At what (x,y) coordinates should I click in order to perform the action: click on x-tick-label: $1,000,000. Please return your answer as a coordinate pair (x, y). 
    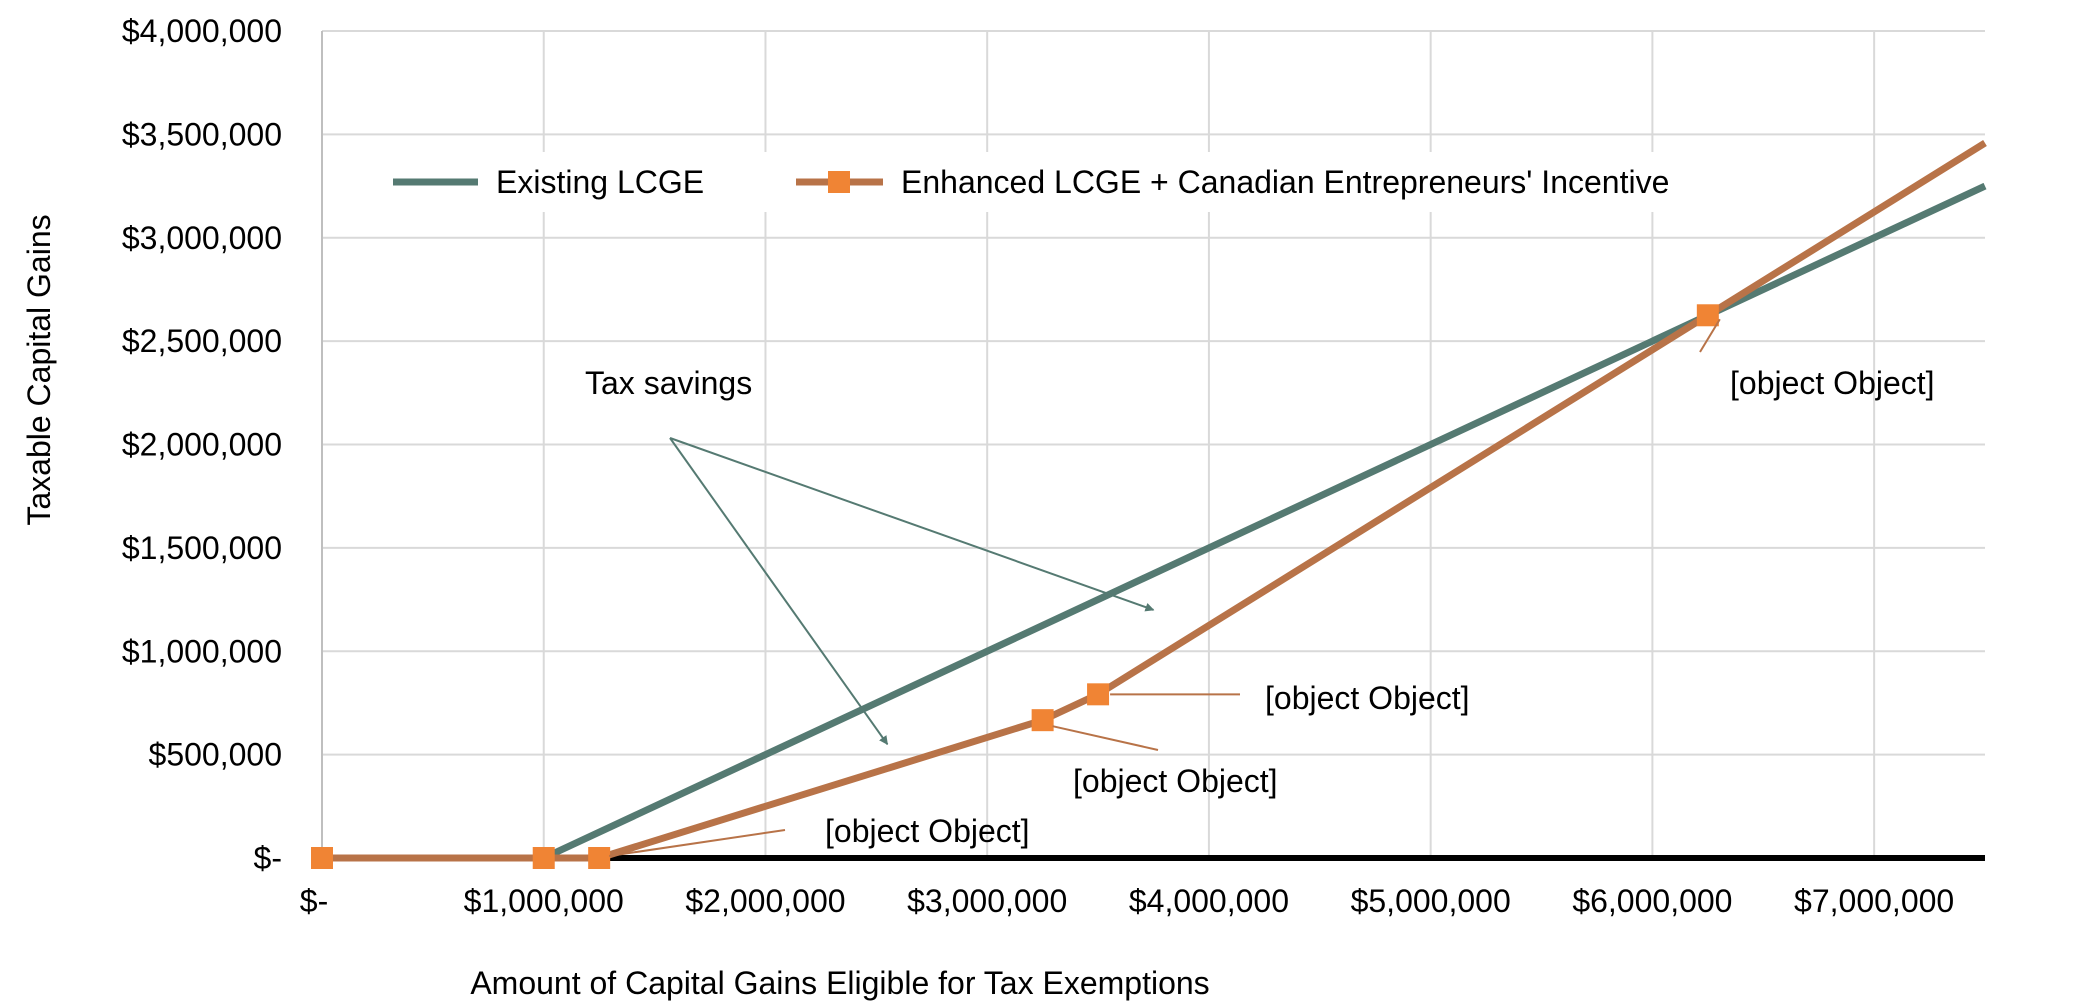
    Looking at the image, I should click on (544, 901).